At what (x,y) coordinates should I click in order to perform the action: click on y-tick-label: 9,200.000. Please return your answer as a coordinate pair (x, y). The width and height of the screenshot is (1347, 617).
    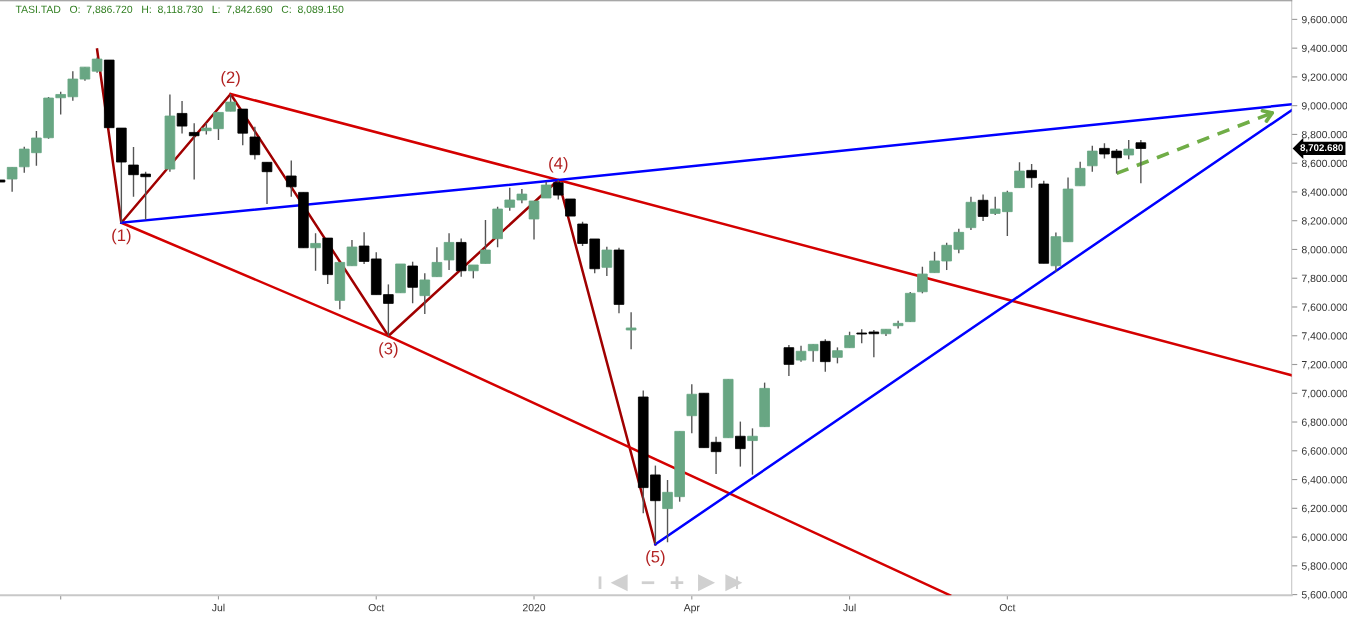
    Looking at the image, I should click on (1324, 78).